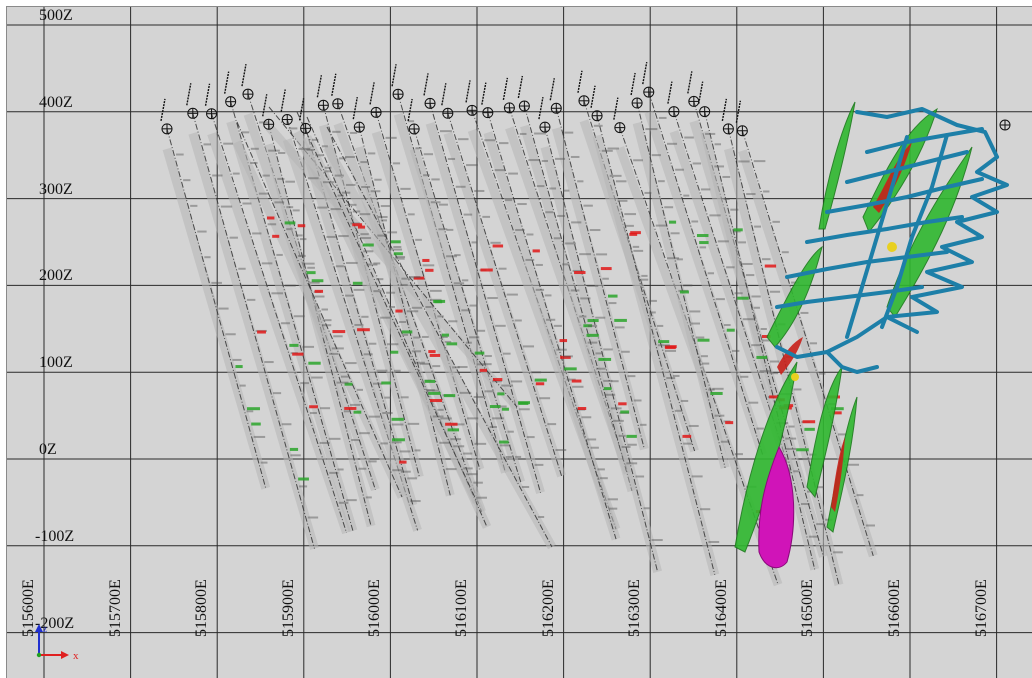 The height and width of the screenshot is (678, 1032). Describe the element at coordinates (56, 276) in the screenshot. I see `z-axis-label: 200Z` at that location.